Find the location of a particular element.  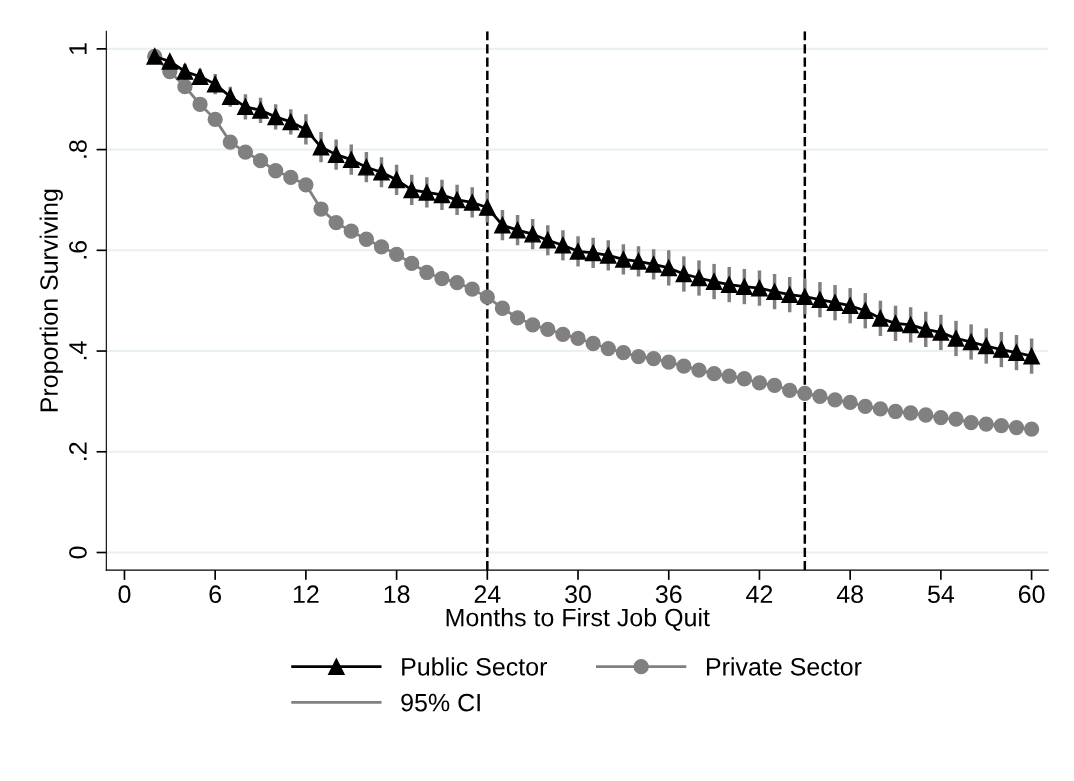

x-tick-label: 36 is located at coordinates (668, 594).